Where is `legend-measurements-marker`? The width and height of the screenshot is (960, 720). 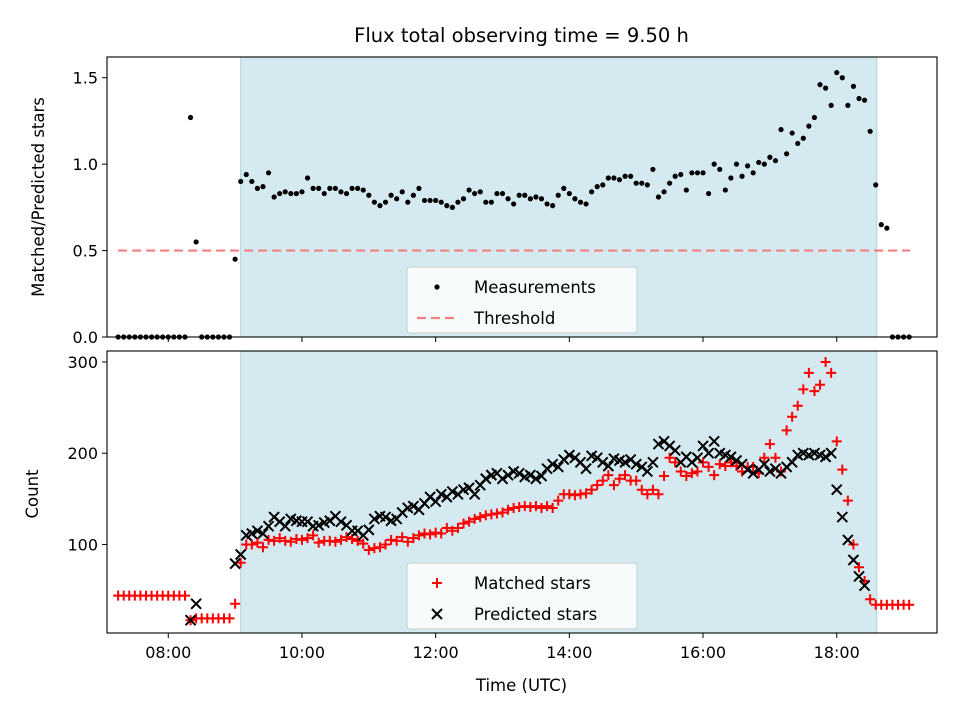
legend-measurements-marker is located at coordinates (437, 287).